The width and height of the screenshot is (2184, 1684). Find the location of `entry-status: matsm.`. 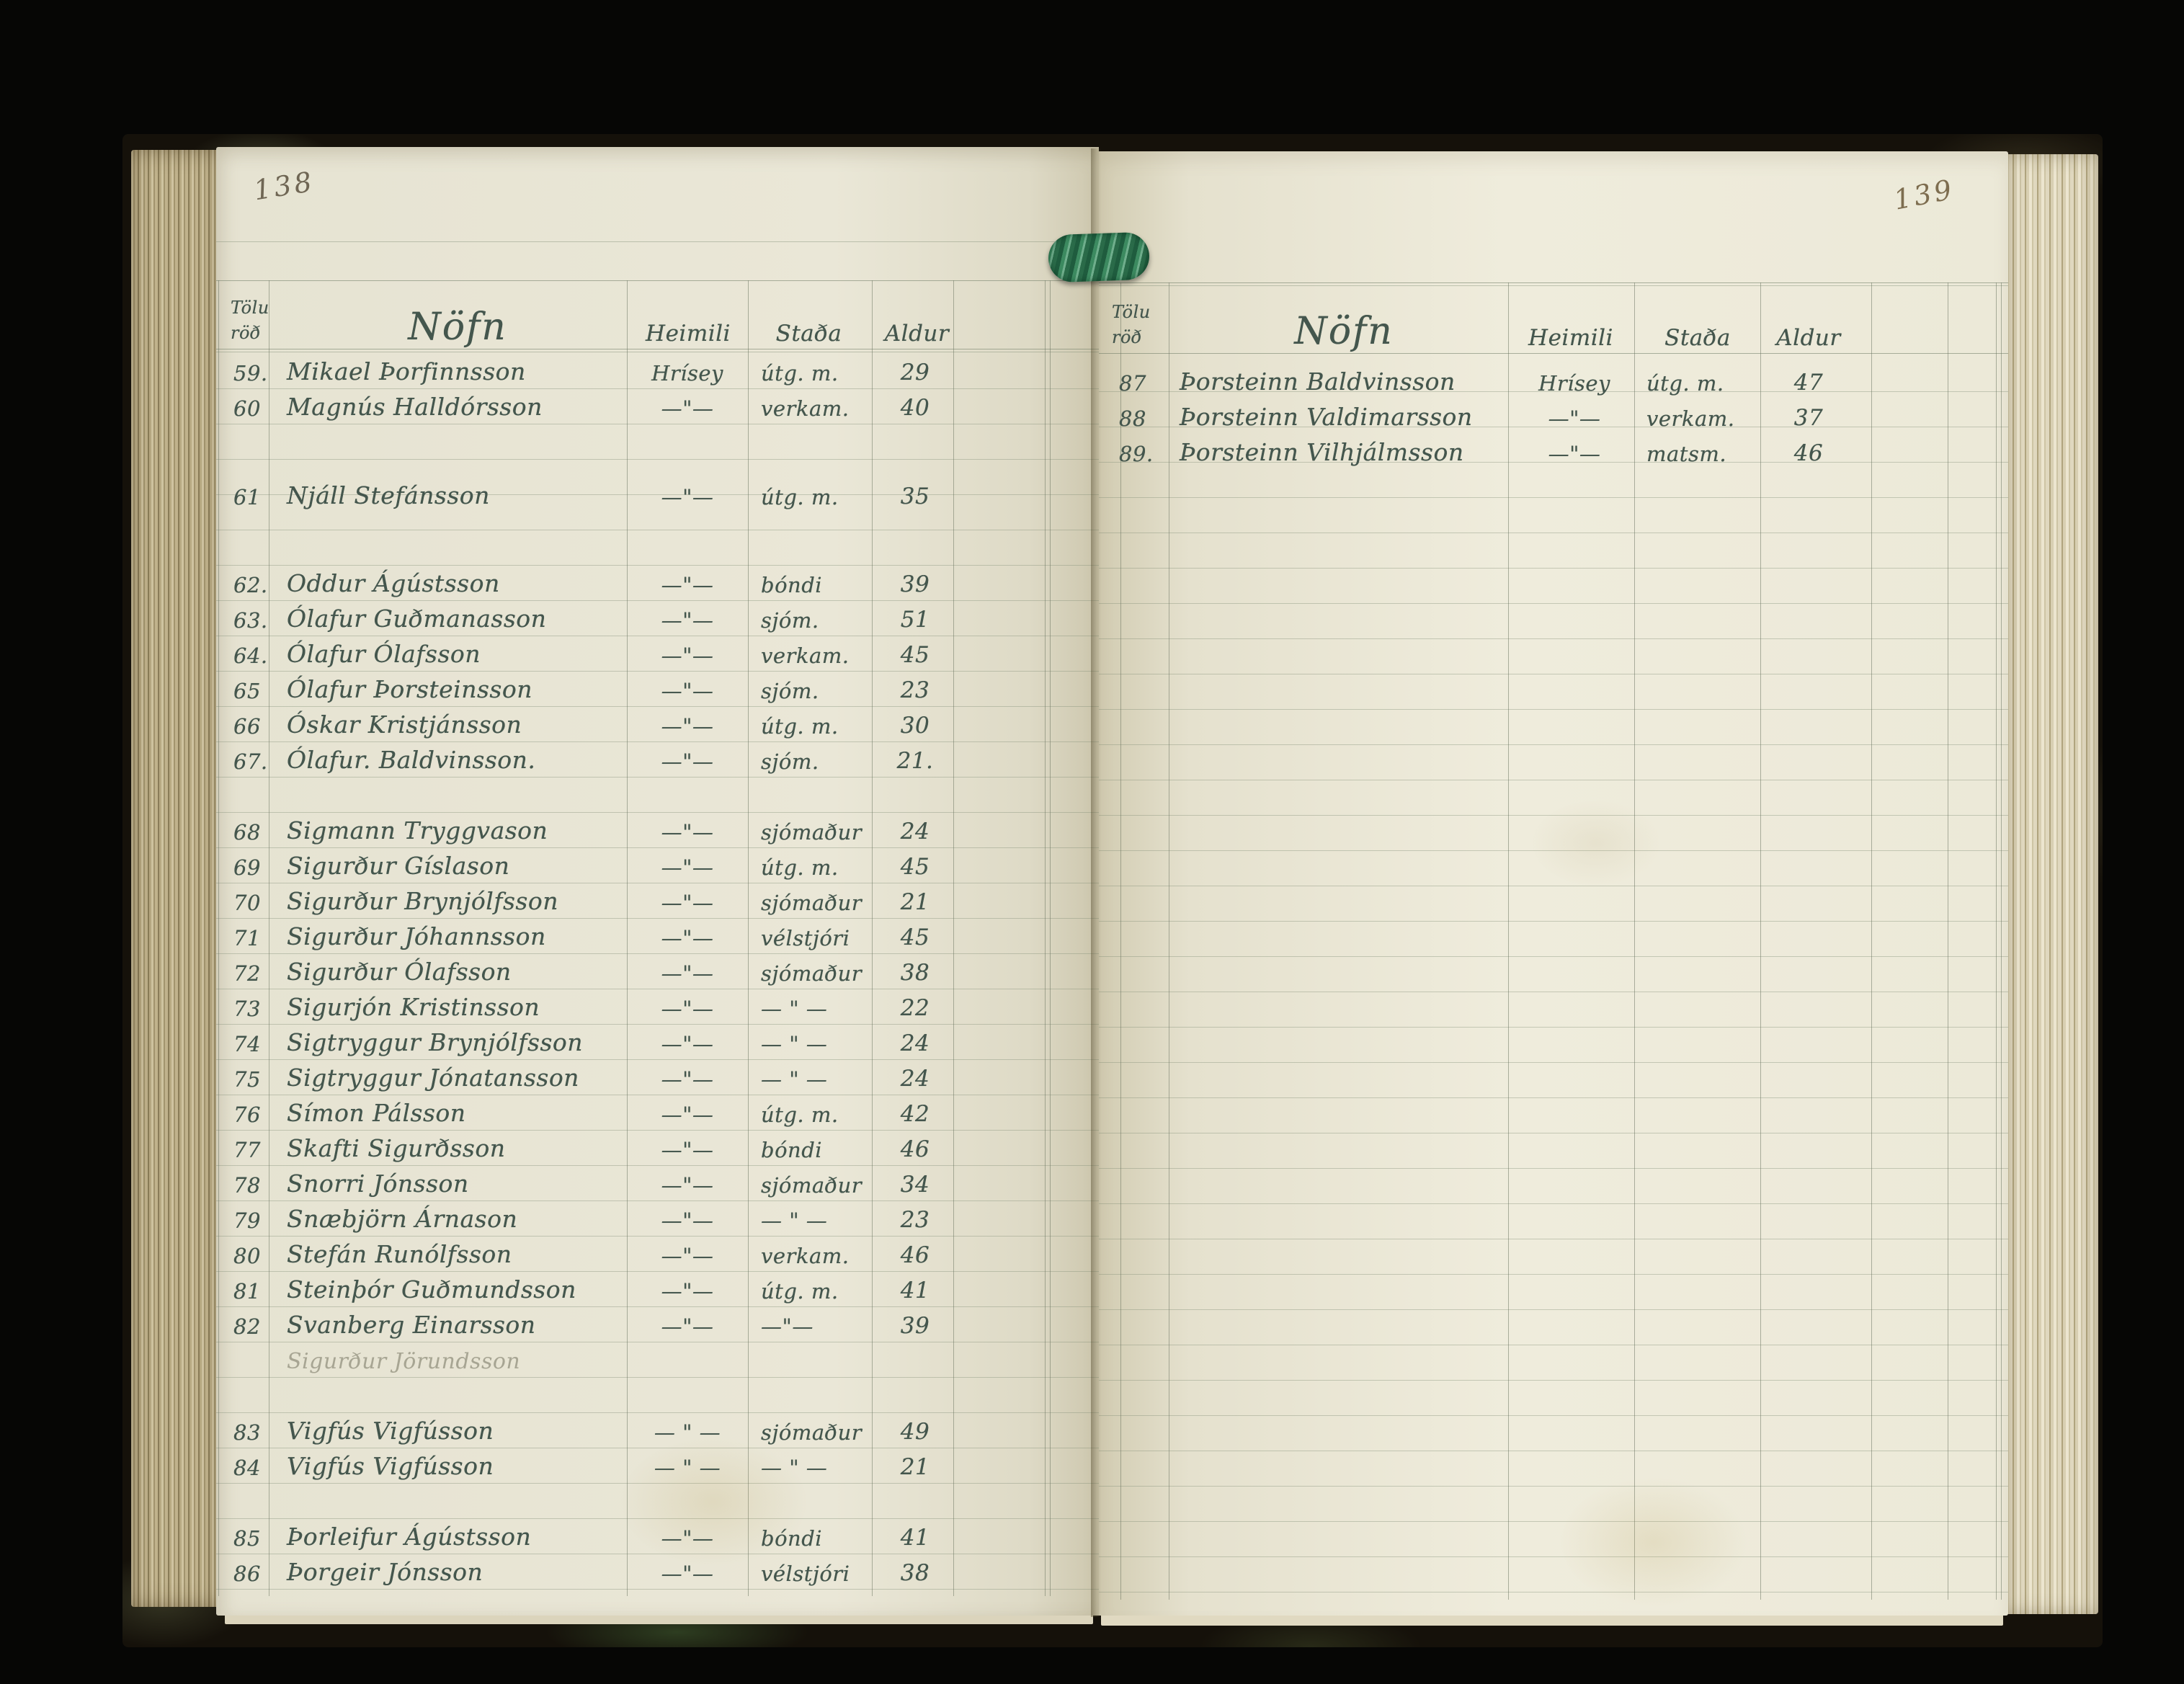

entry-status: matsm. is located at coordinates (1687, 454).